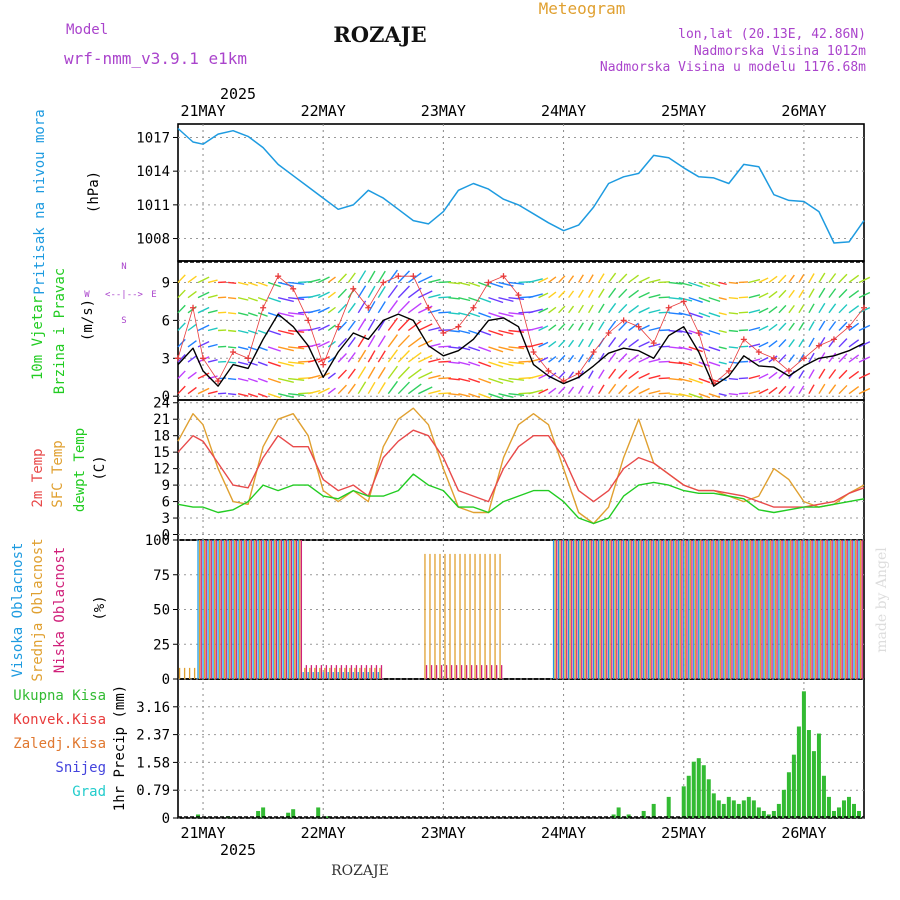 The width and height of the screenshot is (900, 900). I want to click on y-tick-label: 24, so click(161, 404).